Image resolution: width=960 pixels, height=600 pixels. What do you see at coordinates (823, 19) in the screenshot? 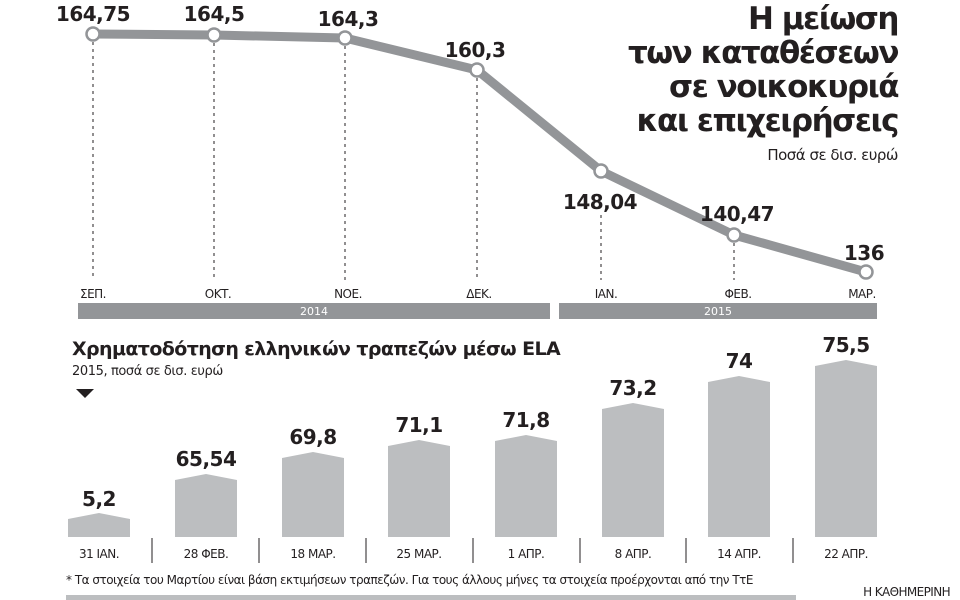
I see `title-line: Η μείωση` at bounding box center [823, 19].